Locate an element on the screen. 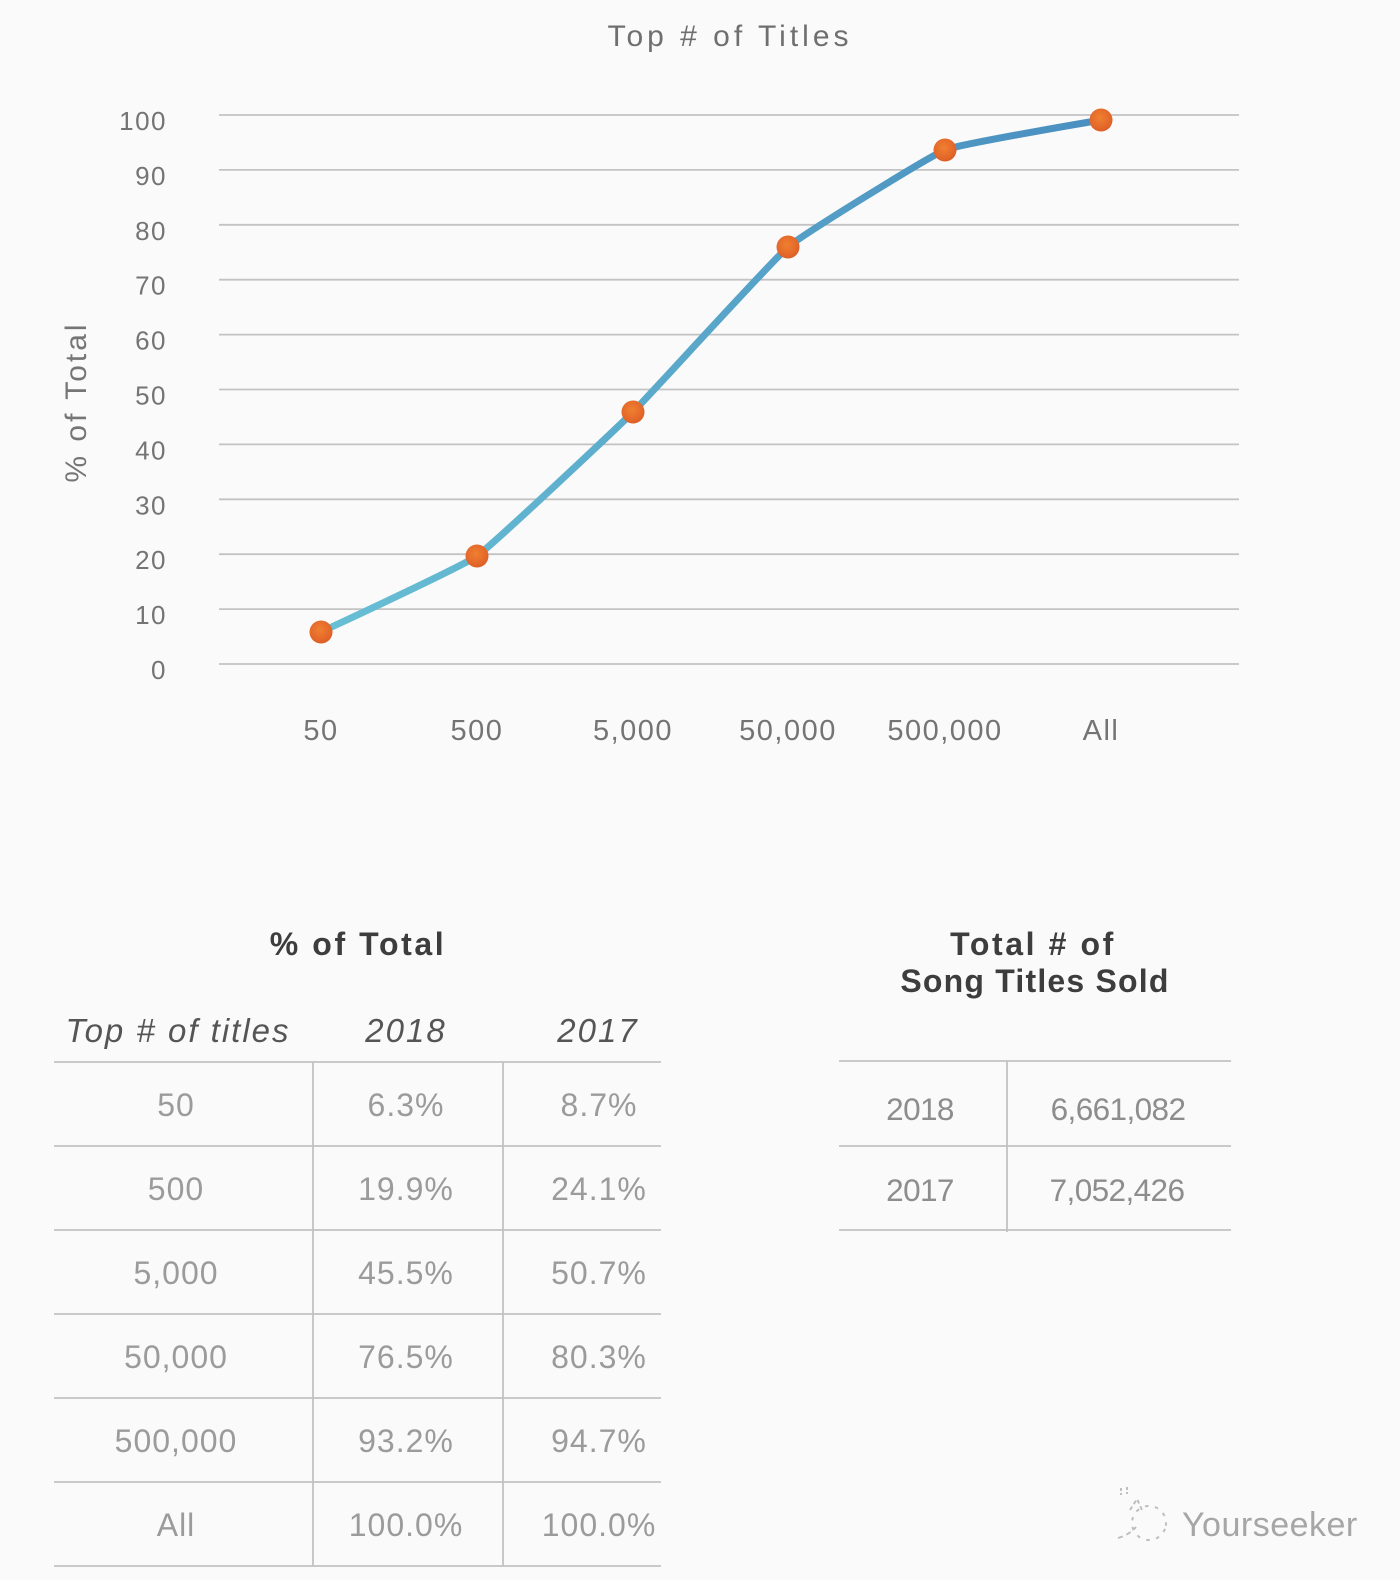 This screenshot has height=1580, width=1400. svg-text: 7,052,426 is located at coordinates (1117, 1190).